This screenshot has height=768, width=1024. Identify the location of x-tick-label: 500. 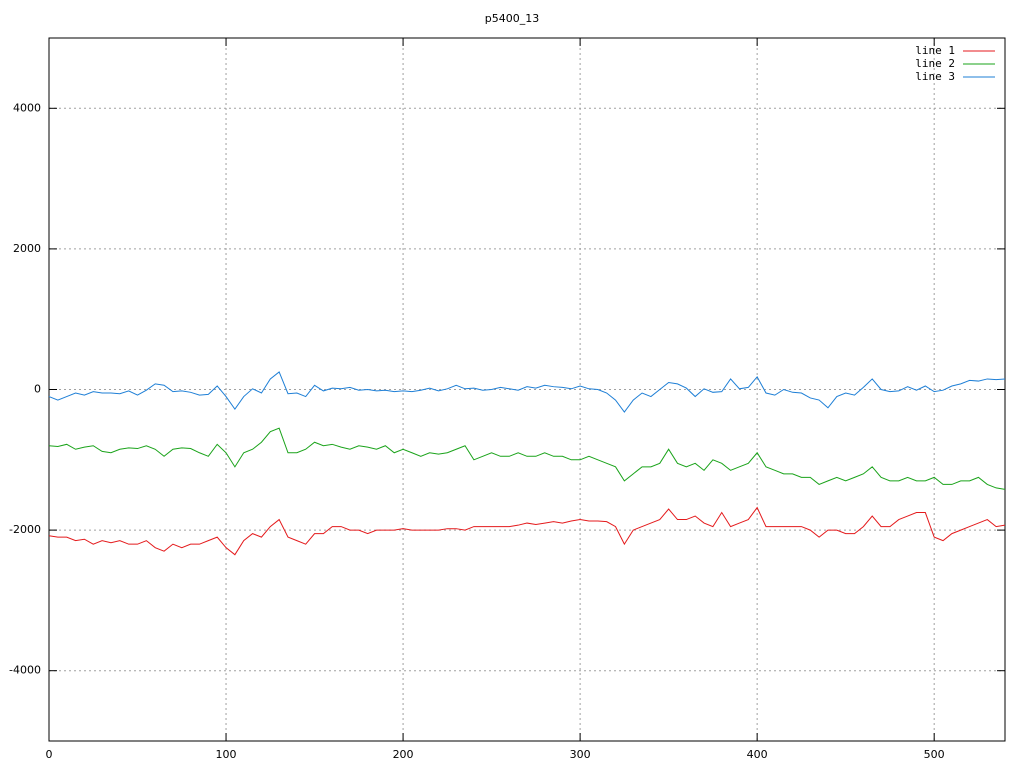
(934, 754).